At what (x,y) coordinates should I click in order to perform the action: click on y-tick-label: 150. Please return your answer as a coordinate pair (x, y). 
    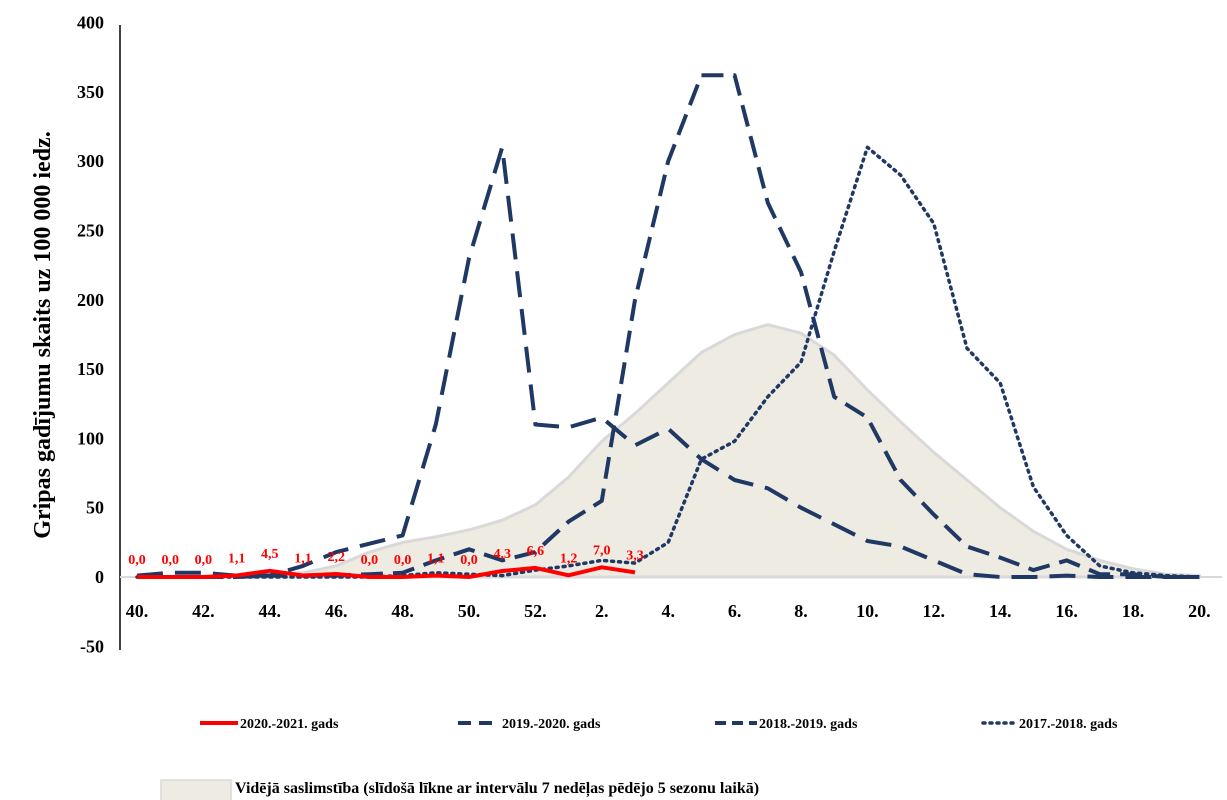
    Looking at the image, I should click on (90, 369).